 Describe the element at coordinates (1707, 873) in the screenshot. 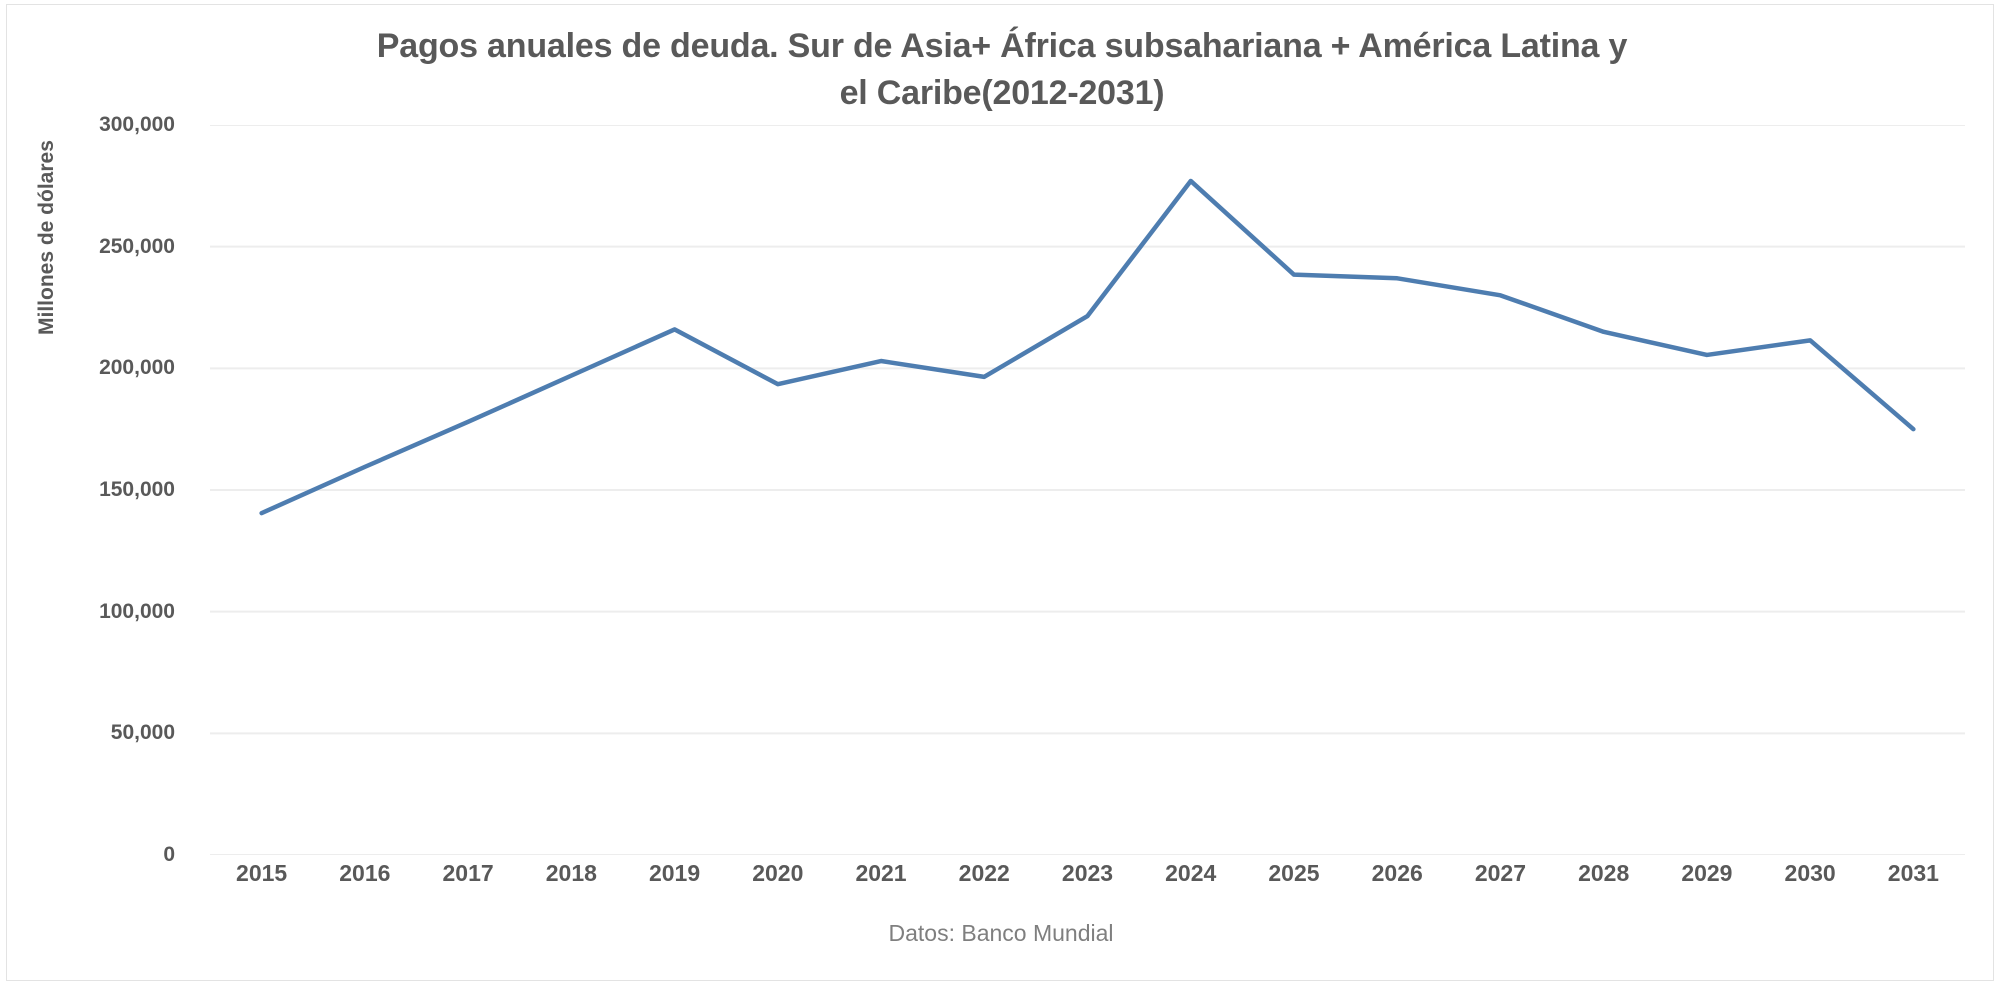

I see `x-axis-tick-label: 2029` at that location.